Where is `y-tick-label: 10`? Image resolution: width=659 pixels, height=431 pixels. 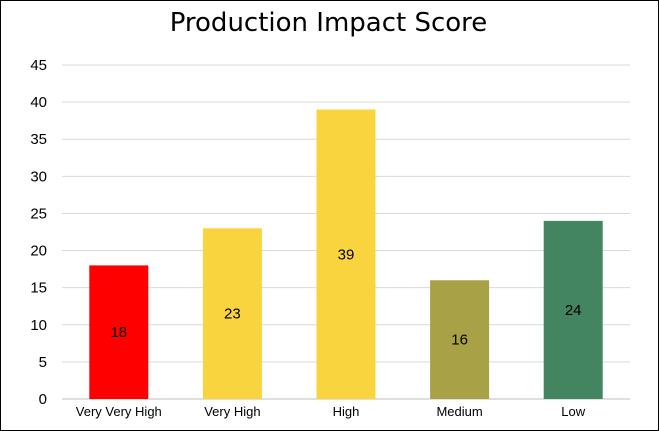 y-tick-label: 10 is located at coordinates (38, 325).